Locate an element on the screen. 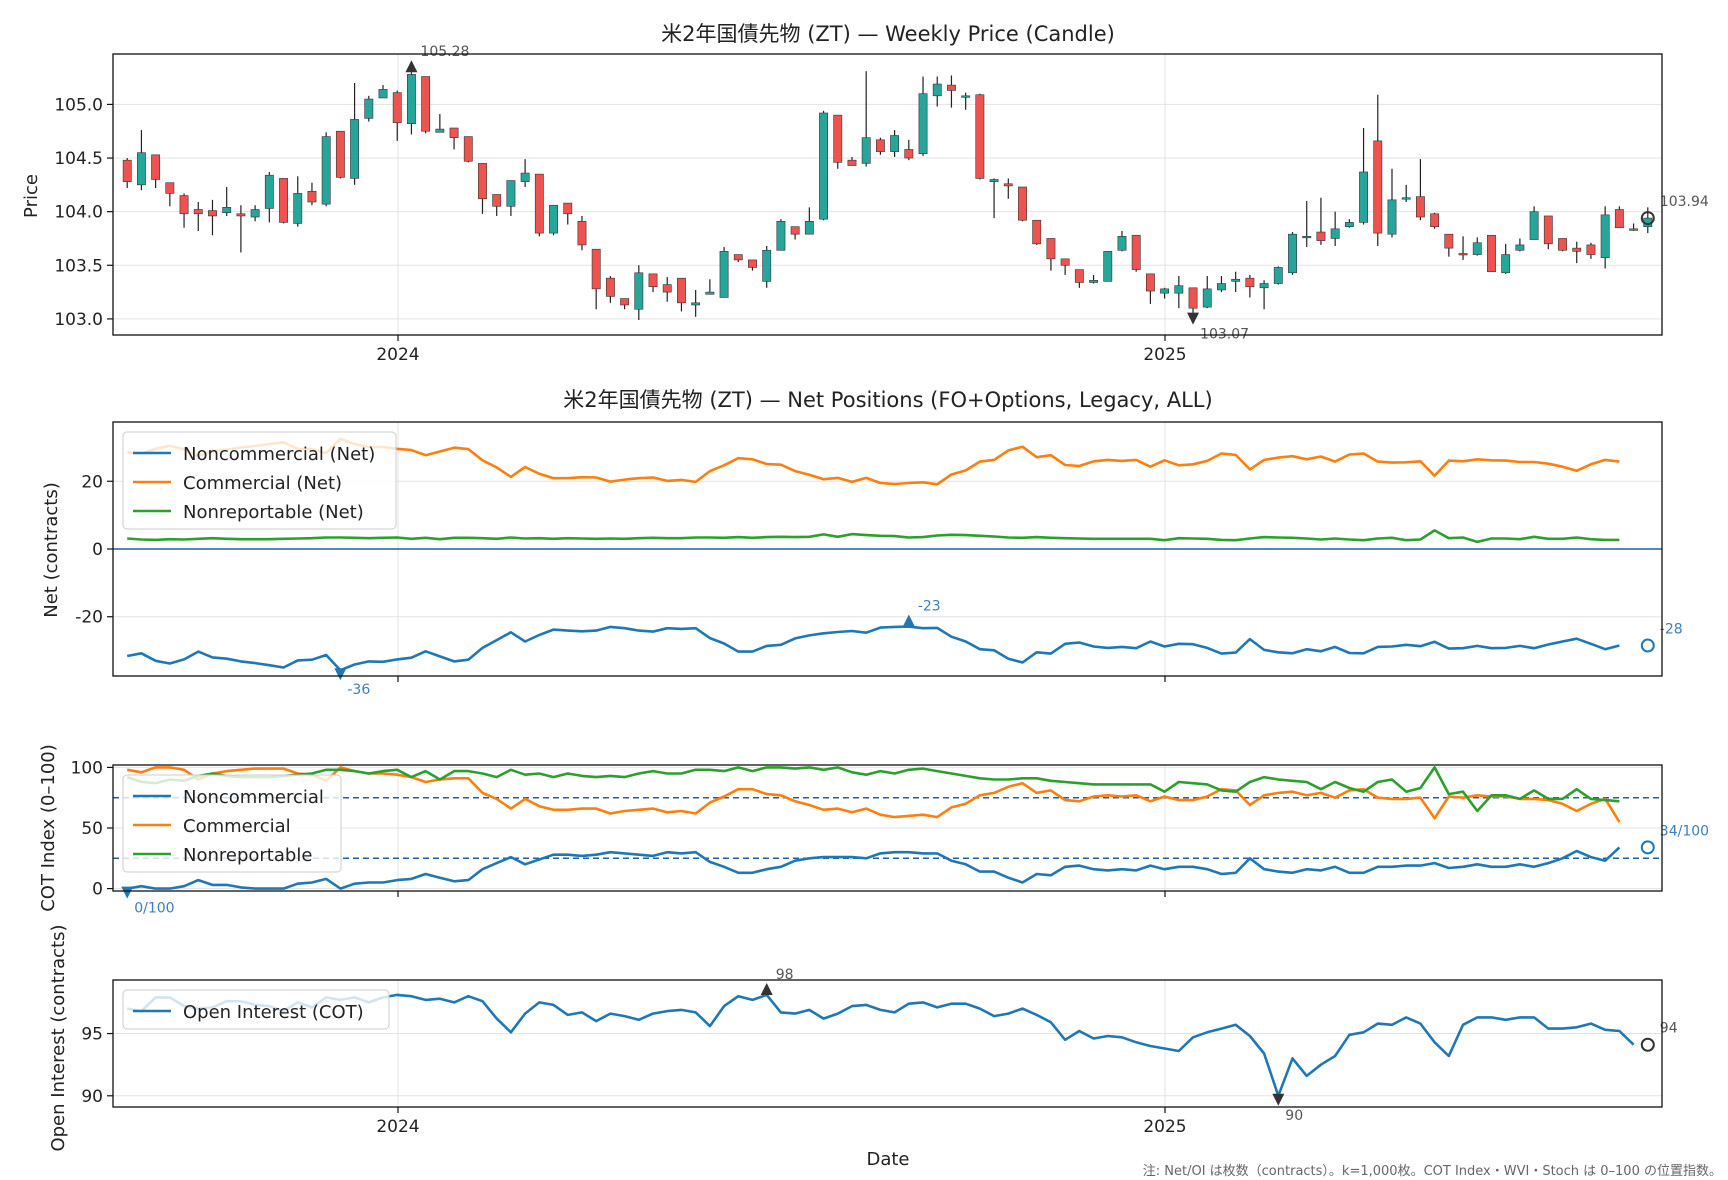 This screenshot has height=1180, width=1728. y-tick-label: 105.0 is located at coordinates (78, 105).